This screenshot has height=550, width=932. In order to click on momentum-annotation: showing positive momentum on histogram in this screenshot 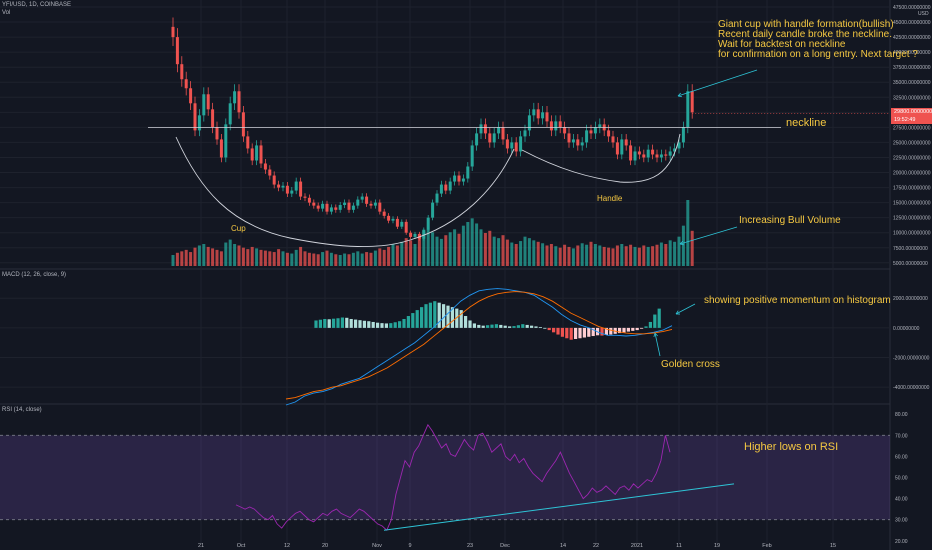, I will do `click(797, 300)`.